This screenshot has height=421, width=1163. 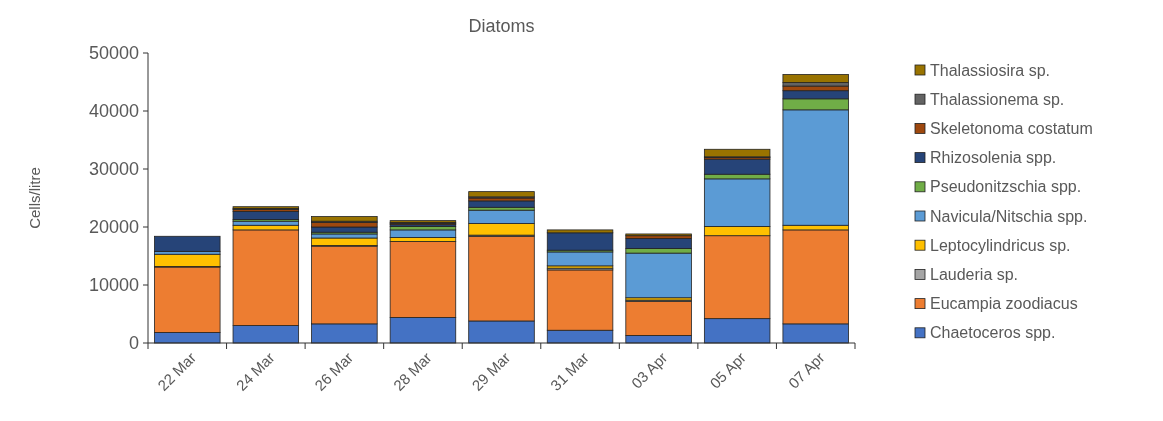 I want to click on chart-title: Diatoms, so click(x=501, y=26).